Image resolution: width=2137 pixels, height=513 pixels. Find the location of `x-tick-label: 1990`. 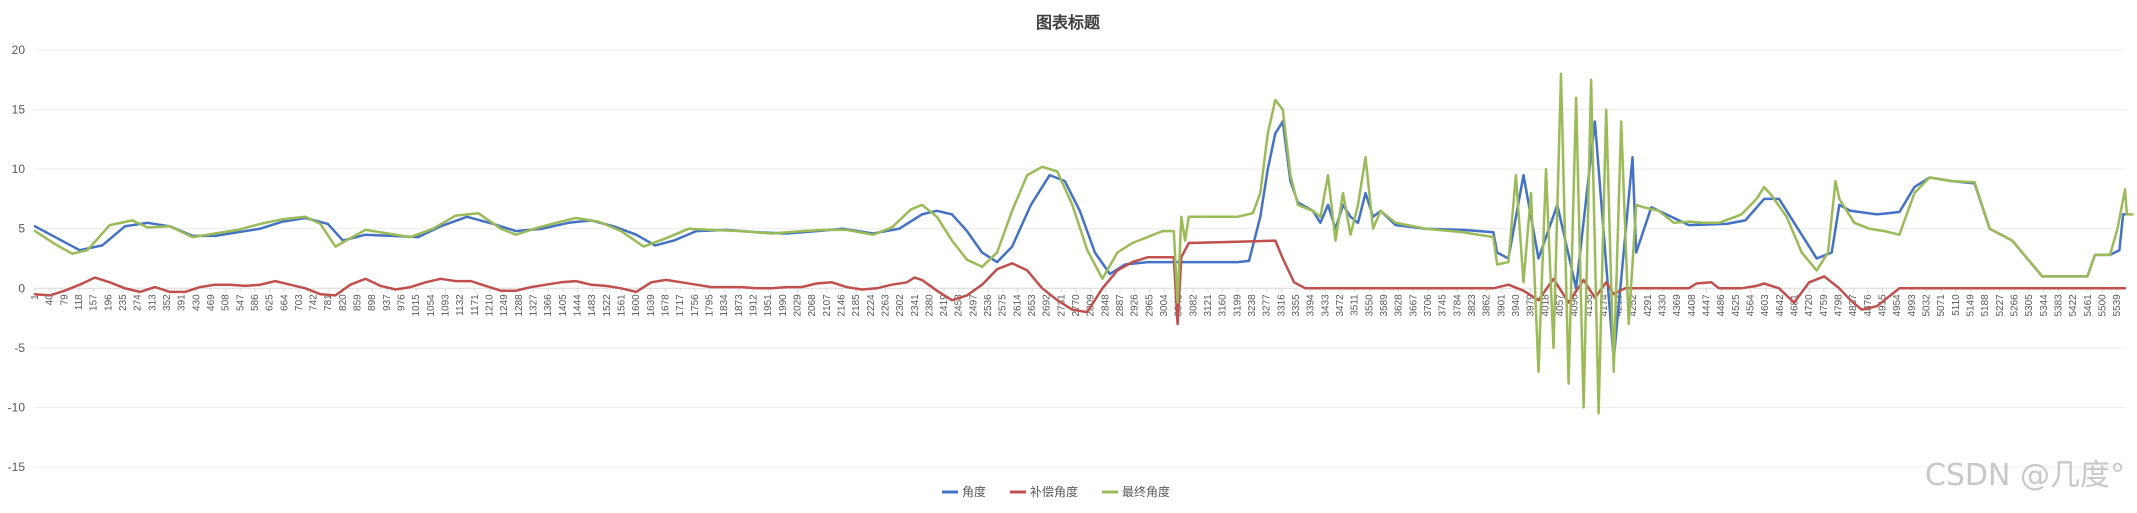

x-tick-label: 1990 is located at coordinates (783, 305).